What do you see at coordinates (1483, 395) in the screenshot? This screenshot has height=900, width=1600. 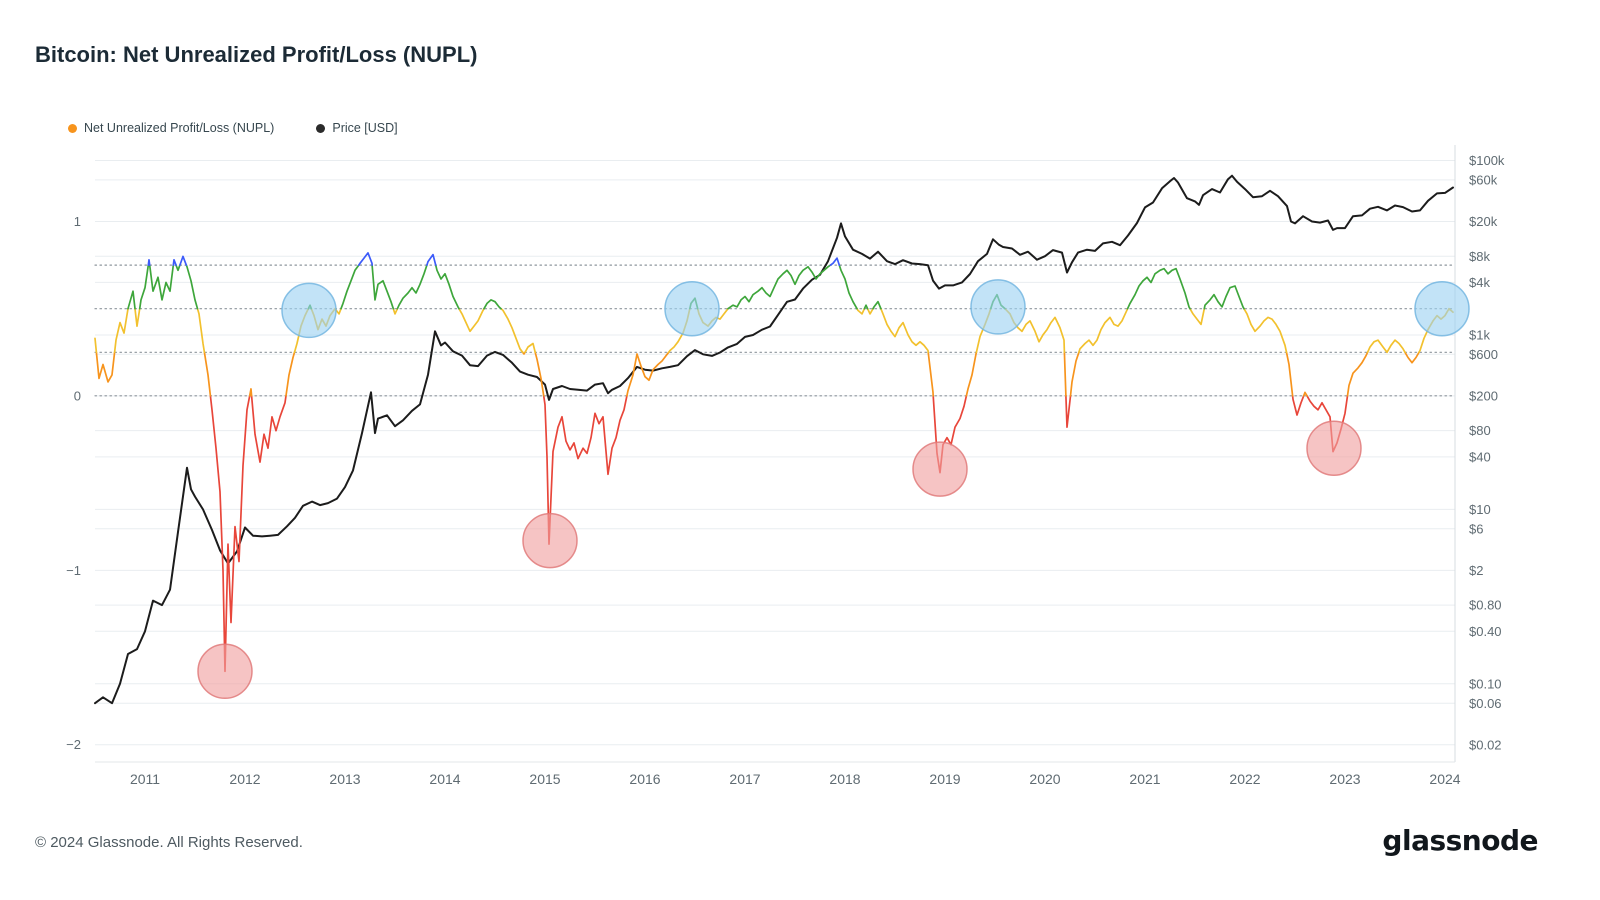 I see `right-axis-tick-label: $200` at bounding box center [1483, 395].